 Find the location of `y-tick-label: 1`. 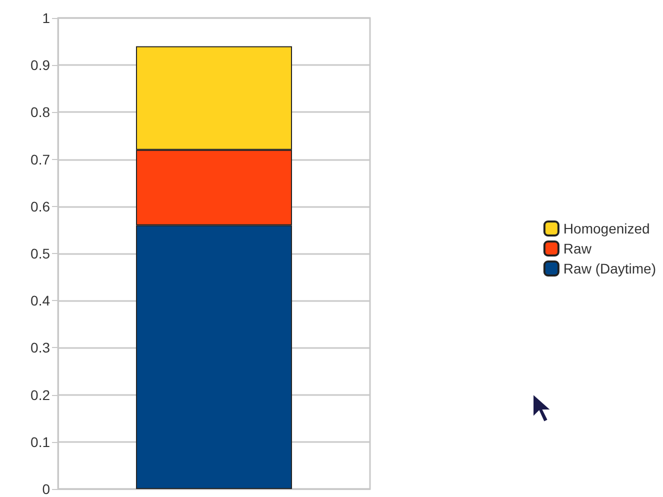

y-tick-label: 1 is located at coordinates (46, 18).